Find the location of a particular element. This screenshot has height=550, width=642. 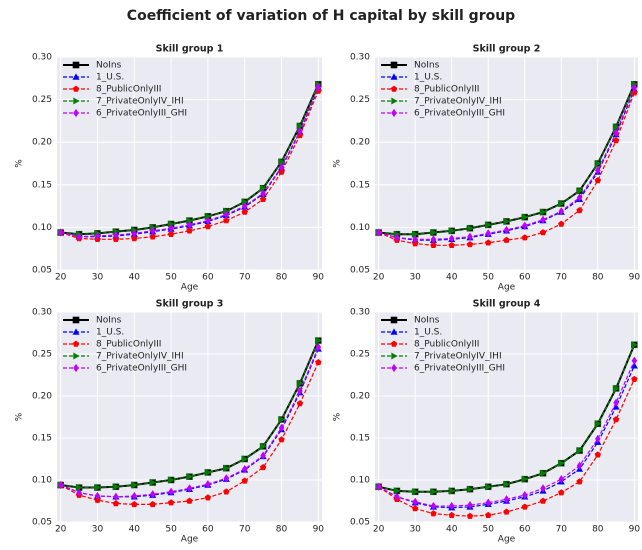

y-tick-label: 0.25 is located at coordinates (360, 100).